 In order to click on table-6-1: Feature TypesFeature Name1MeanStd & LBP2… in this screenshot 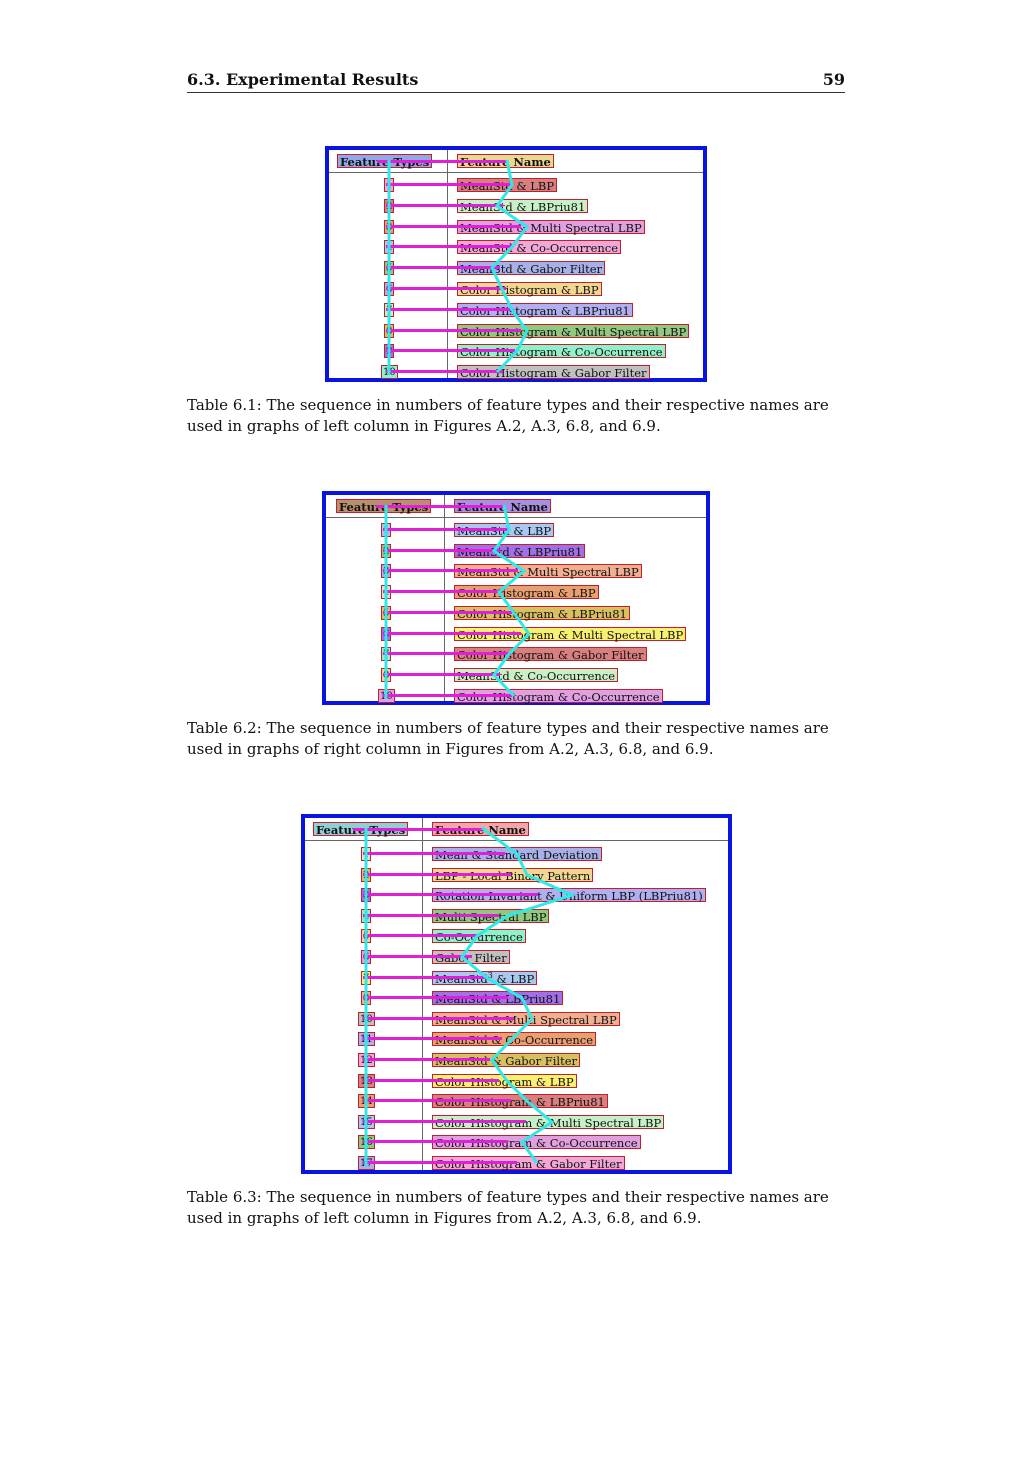, I will do `click(516, 264)`.